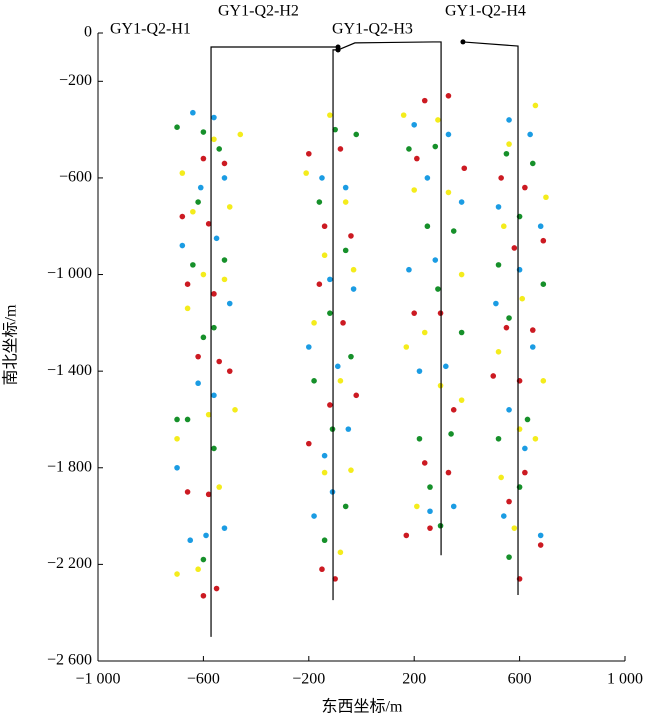 The width and height of the screenshot is (650, 722). Describe the element at coordinates (69, 563) in the screenshot. I see `y-tick-label: −2 200` at that location.